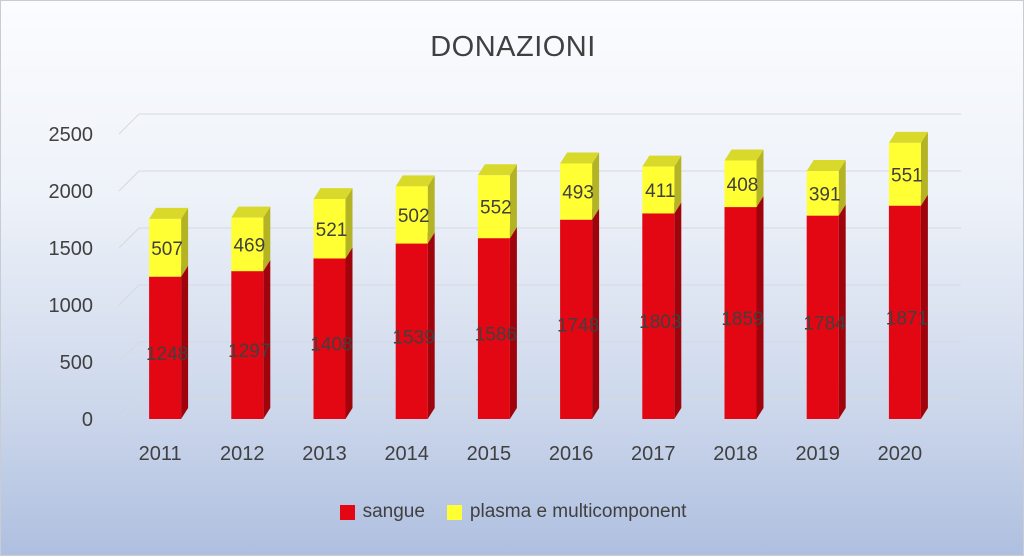 The height and width of the screenshot is (557, 1024). Describe the element at coordinates (907, 175) in the screenshot. I see `data-label-plasma: 551` at that location.